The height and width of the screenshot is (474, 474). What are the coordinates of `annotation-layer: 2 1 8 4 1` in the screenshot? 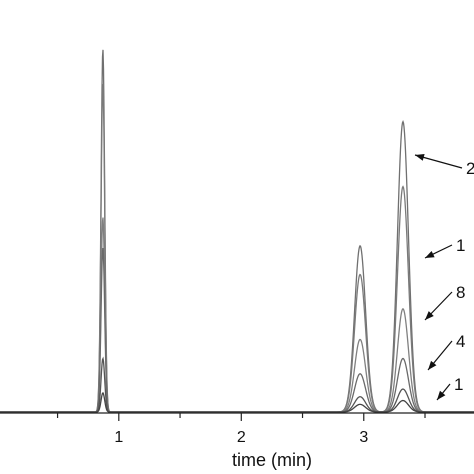 It's located at (444, 277).